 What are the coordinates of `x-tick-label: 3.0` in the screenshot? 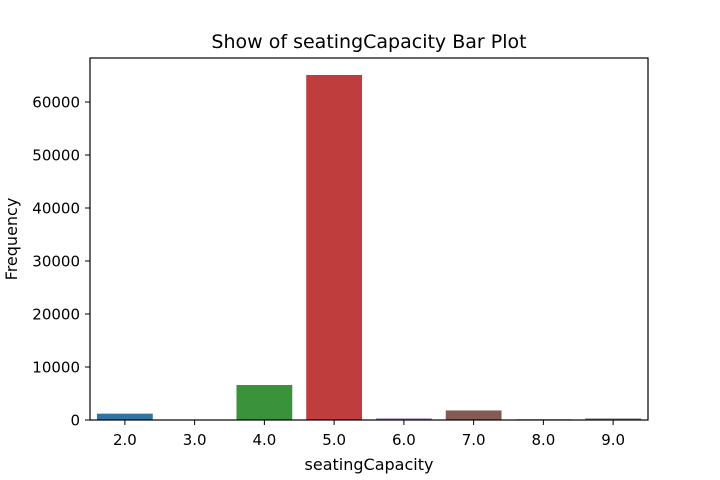 It's located at (195, 440).